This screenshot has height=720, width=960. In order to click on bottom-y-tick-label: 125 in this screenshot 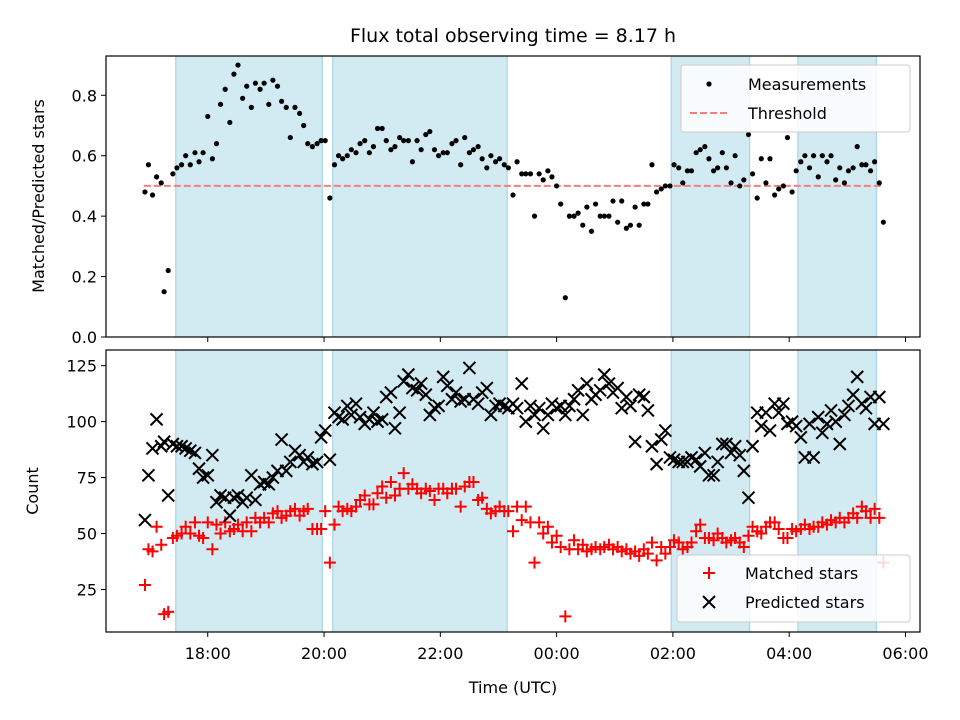, I will do `click(81, 366)`.